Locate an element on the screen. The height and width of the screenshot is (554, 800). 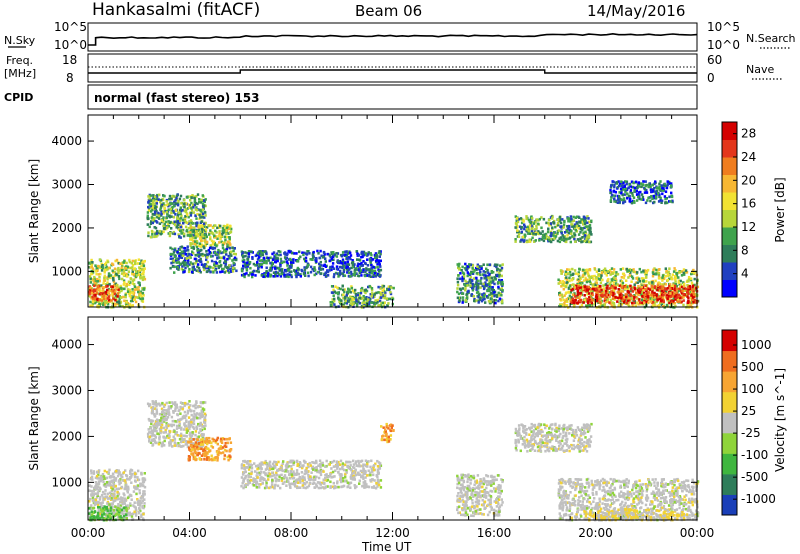
freq-left-label: Freq. is located at coordinates (19, 60).